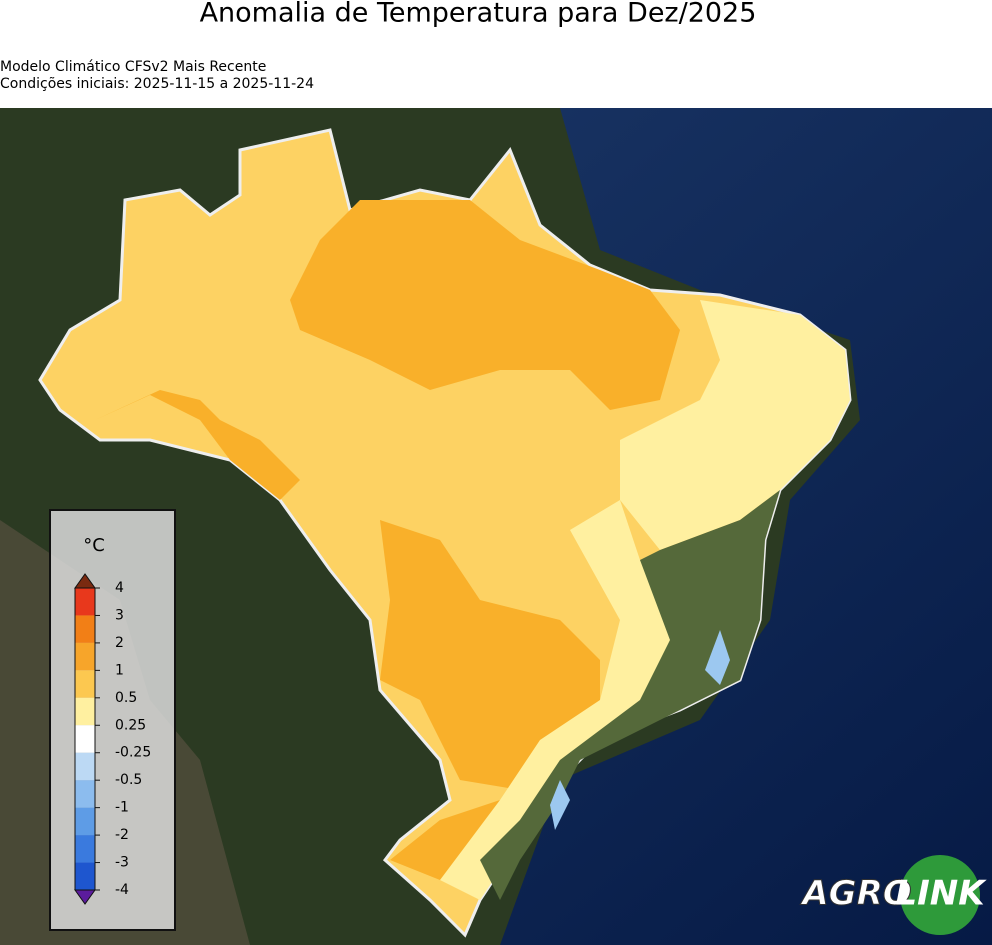  What do you see at coordinates (122, 863) in the screenshot?
I see `colorbar-tick-label: -3` at bounding box center [122, 863].